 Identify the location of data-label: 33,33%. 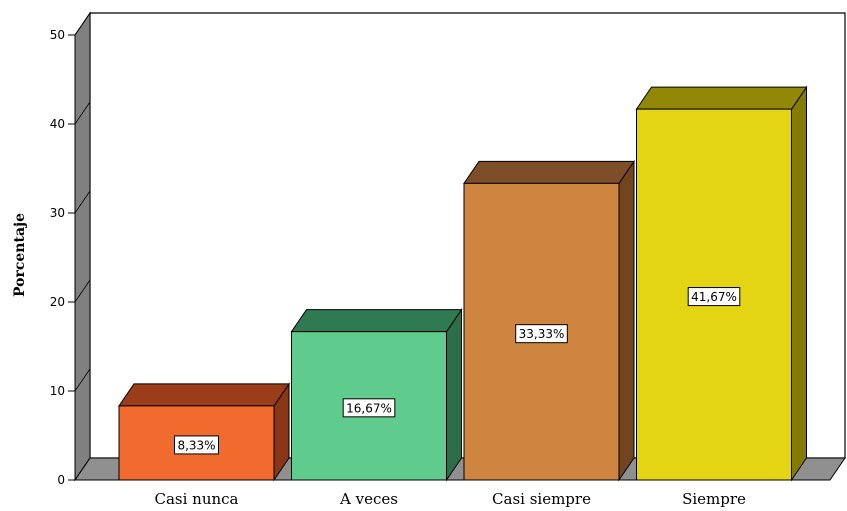
(542, 334).